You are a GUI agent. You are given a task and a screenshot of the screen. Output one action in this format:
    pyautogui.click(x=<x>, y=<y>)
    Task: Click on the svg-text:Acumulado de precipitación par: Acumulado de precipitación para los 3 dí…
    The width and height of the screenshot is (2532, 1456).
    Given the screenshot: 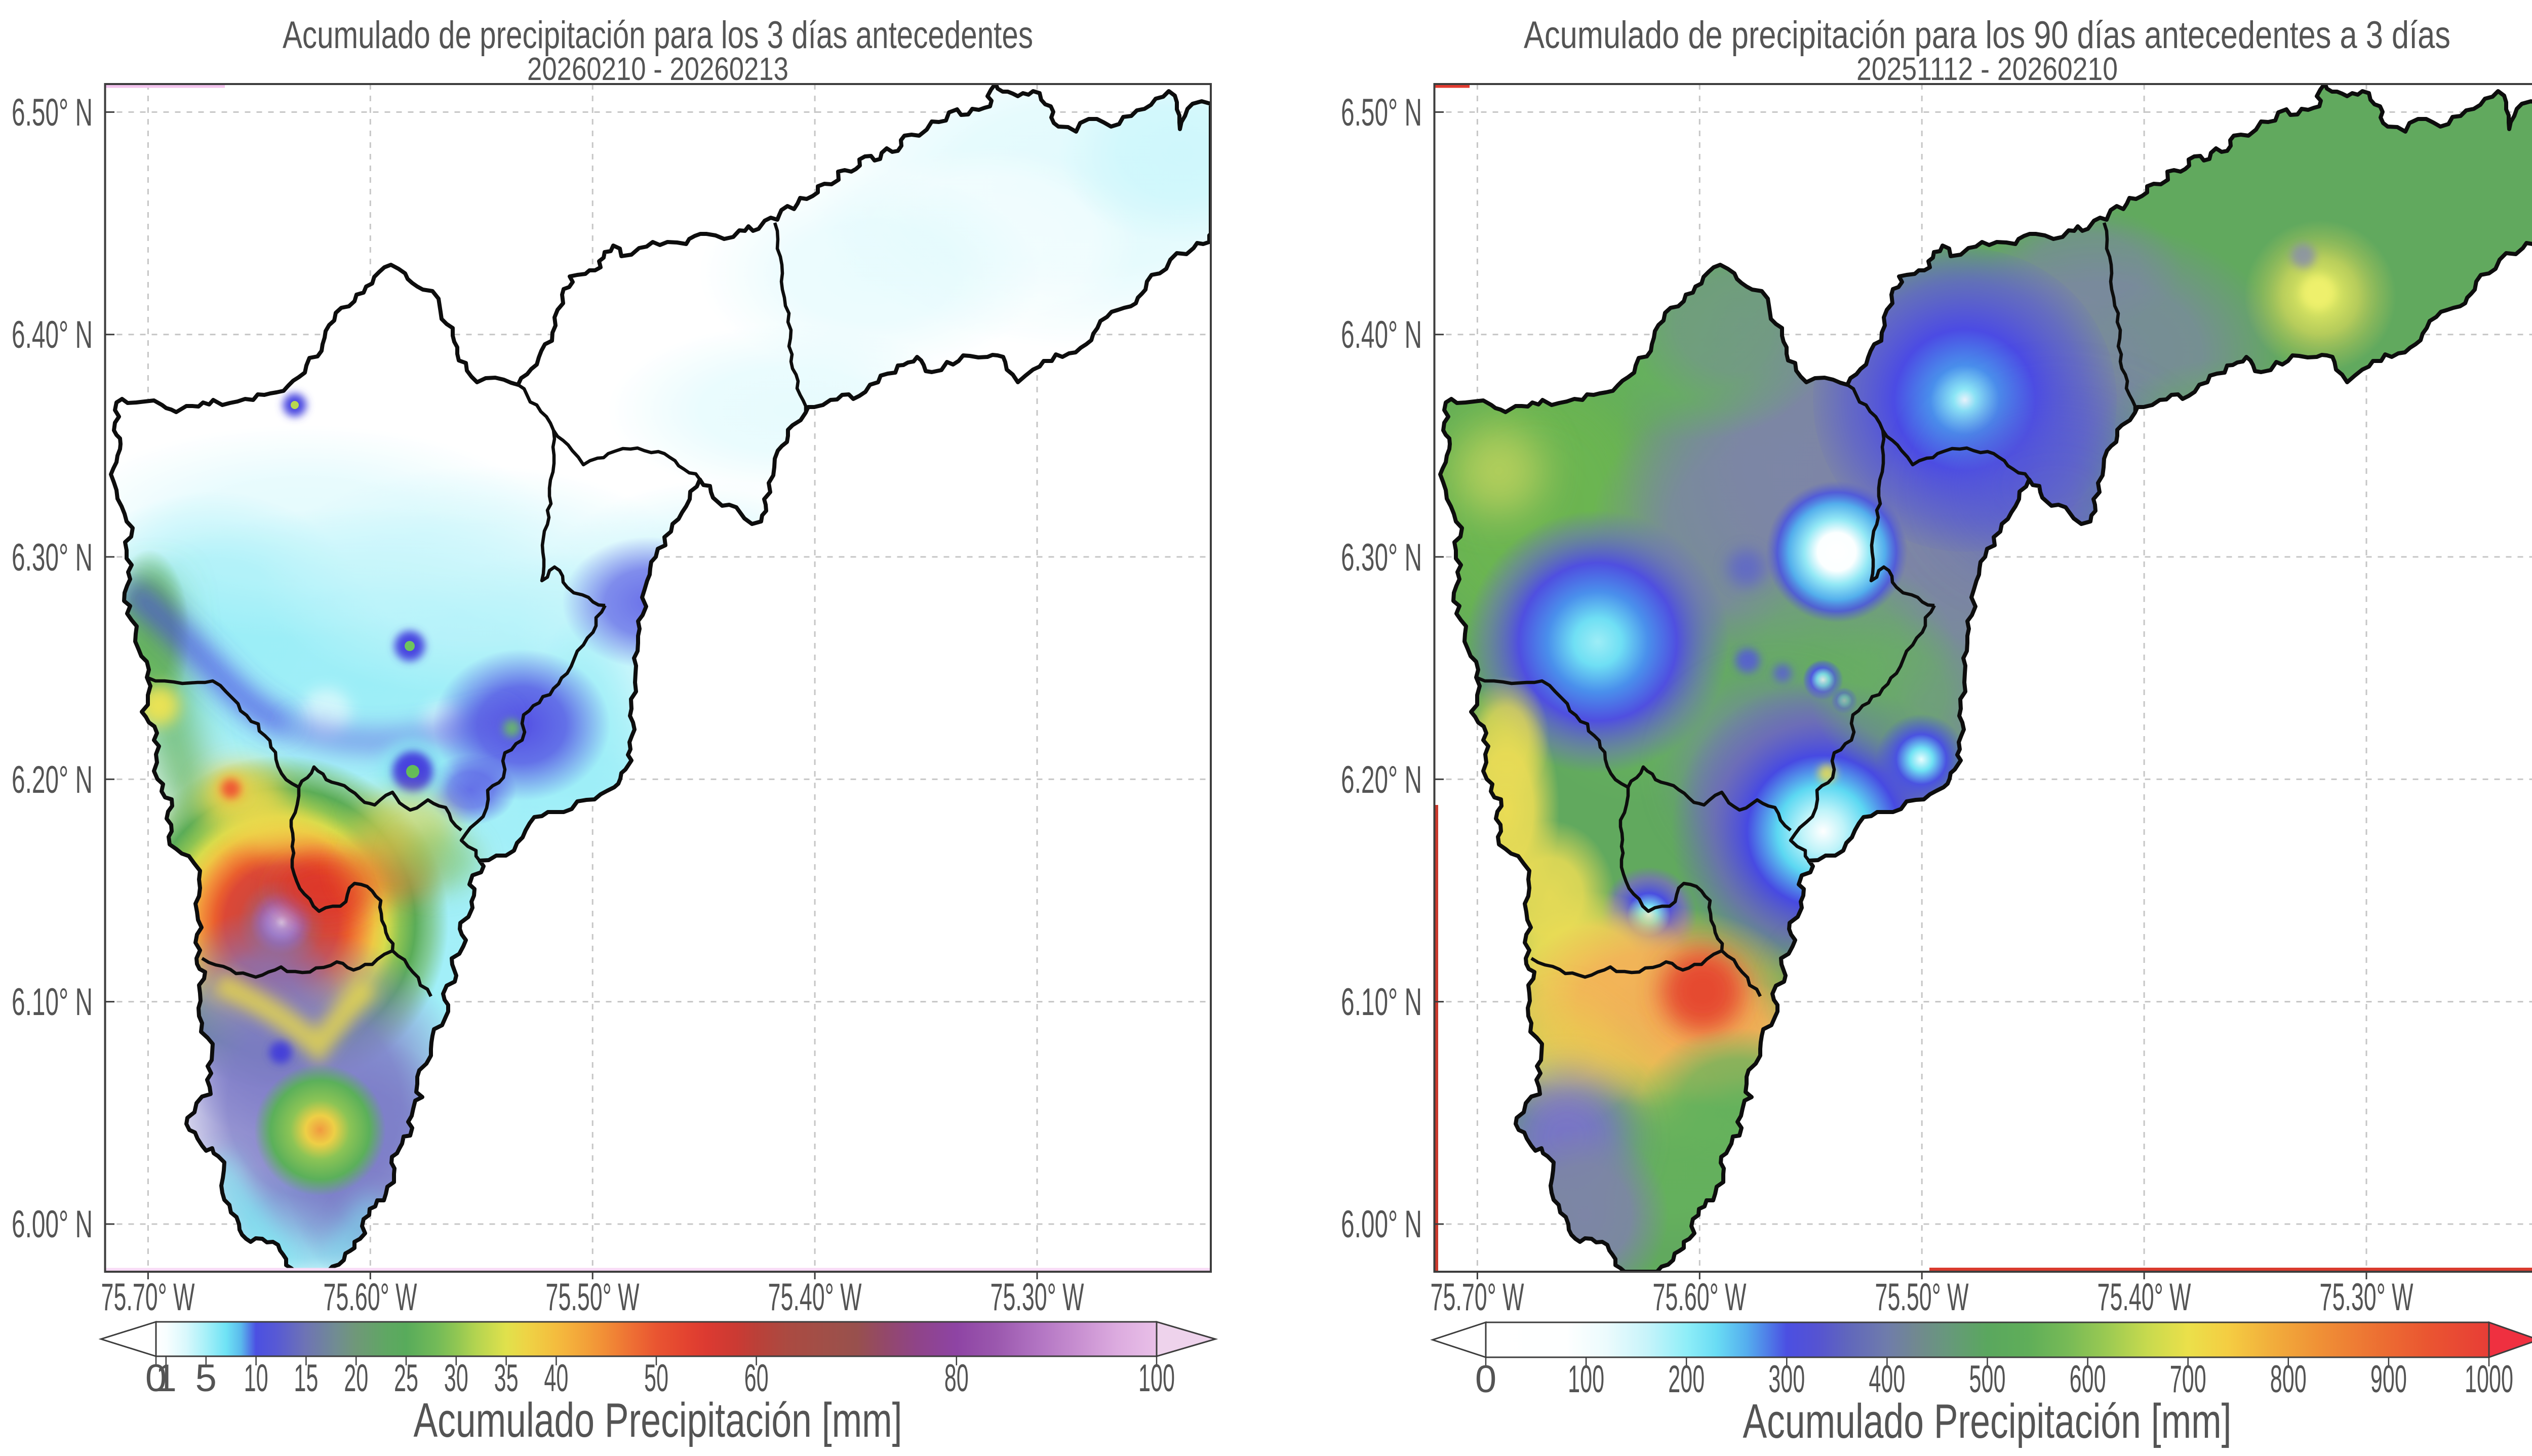 What is the action you would take?
    pyautogui.click(x=658, y=35)
    